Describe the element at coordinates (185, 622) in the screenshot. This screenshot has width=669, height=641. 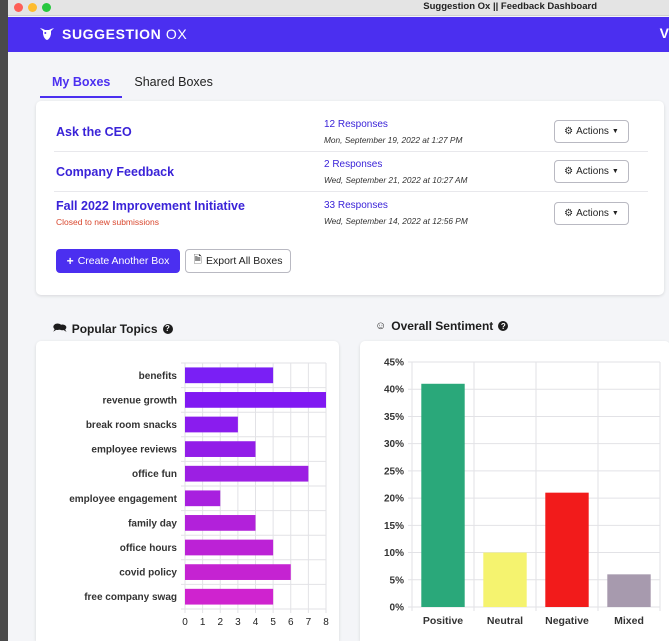
I see `x-tick-label: 0` at that location.